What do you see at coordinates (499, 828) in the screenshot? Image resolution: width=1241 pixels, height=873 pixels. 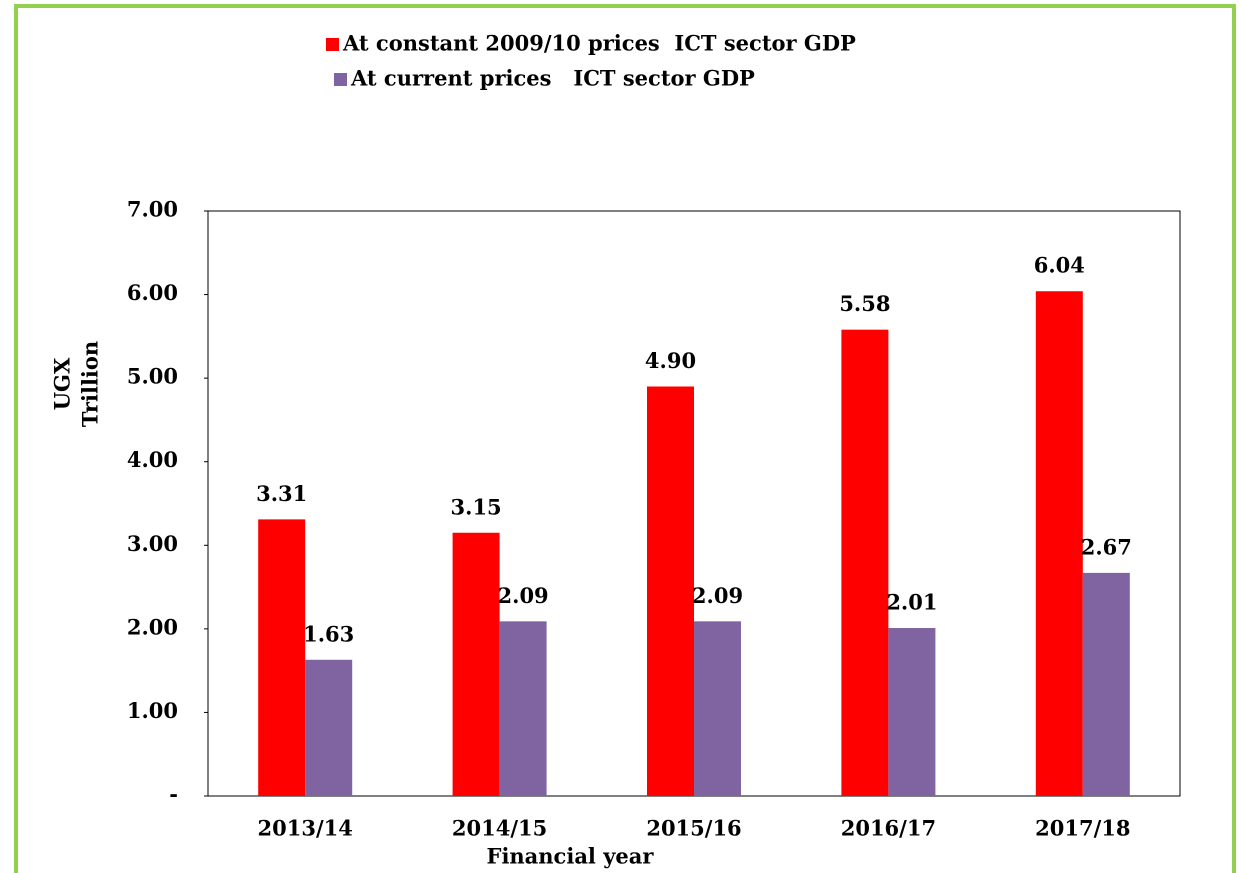 I see `x-tick-label: 2014/15` at bounding box center [499, 828].